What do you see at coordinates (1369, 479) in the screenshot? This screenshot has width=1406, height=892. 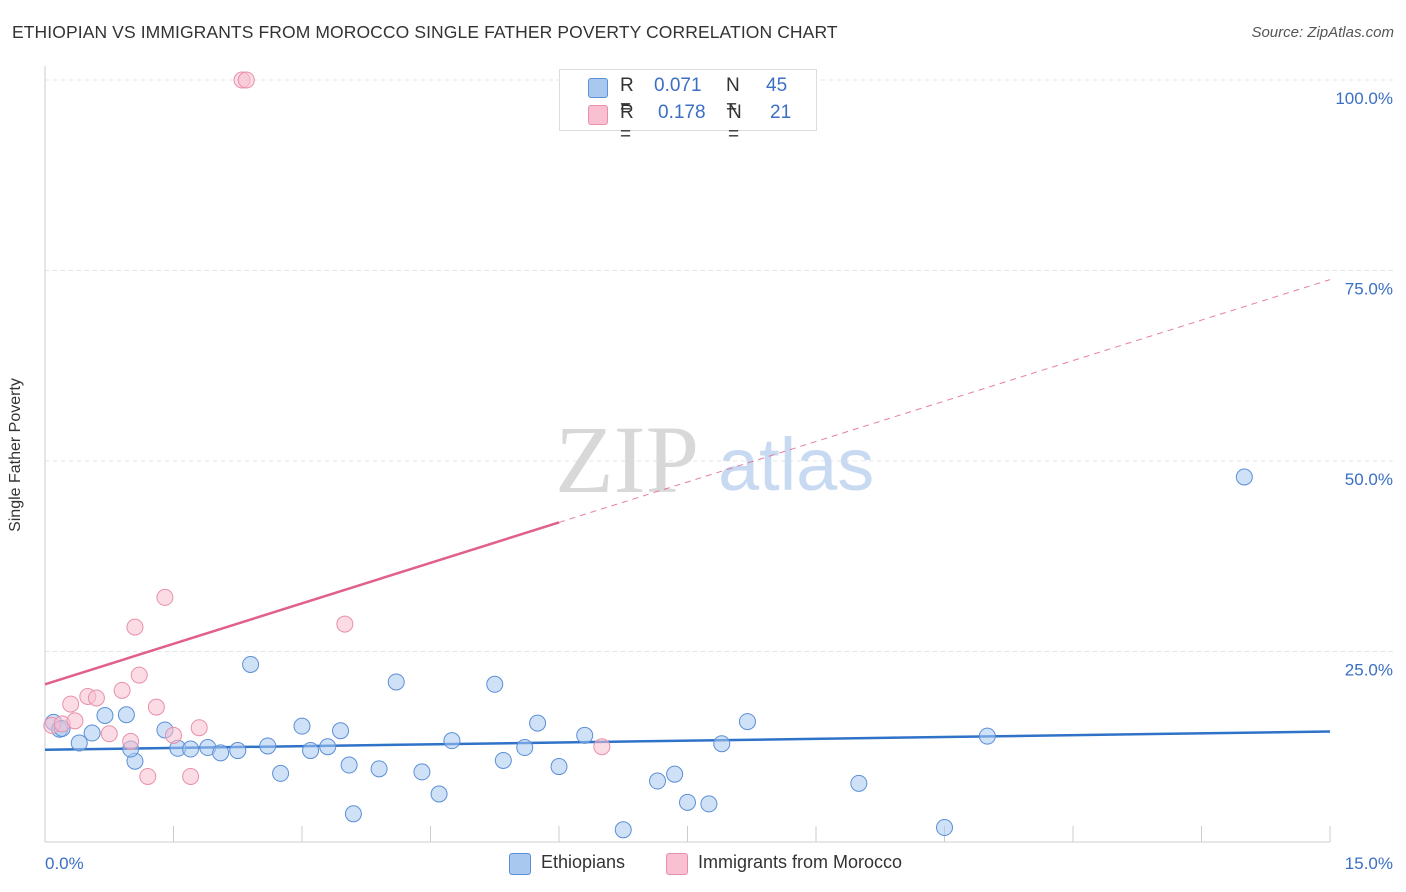 I see `y-tick-label: 50.0%` at bounding box center [1369, 479].